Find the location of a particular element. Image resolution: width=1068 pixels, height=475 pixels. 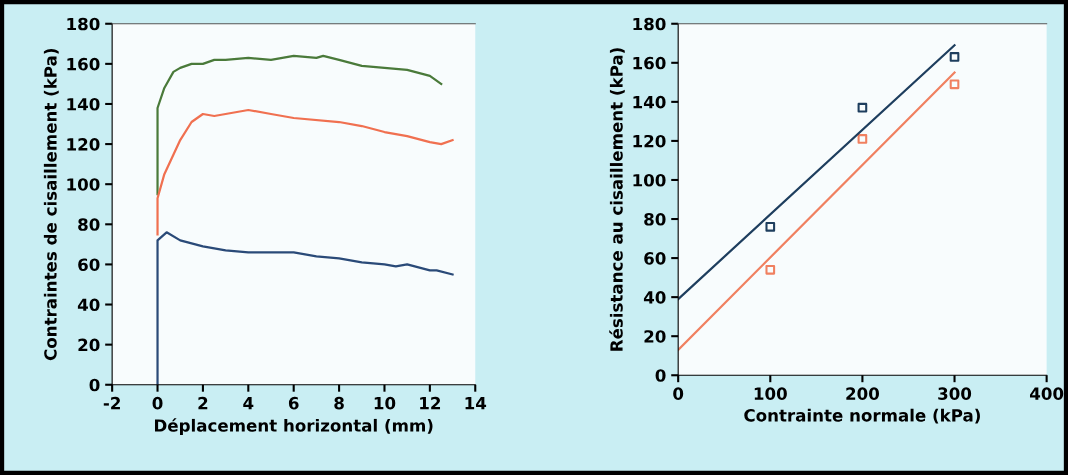

x-tick-label: -2 is located at coordinates (111, 403).